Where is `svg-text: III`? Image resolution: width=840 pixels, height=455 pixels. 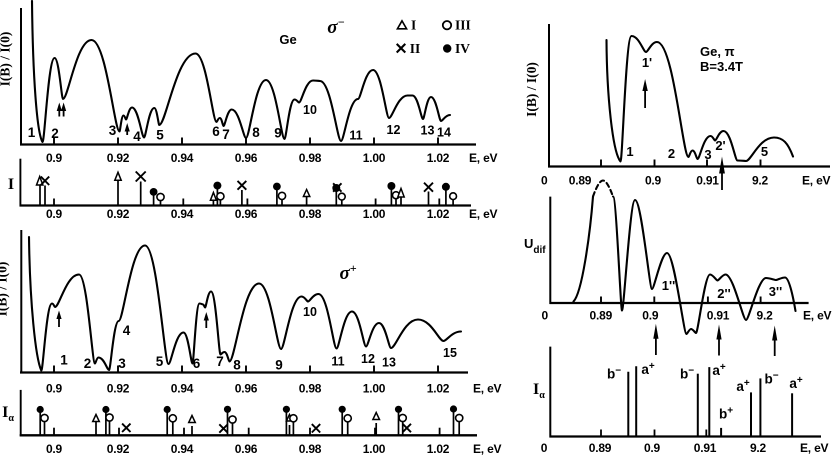 svg-text: III is located at coordinates (463, 25).